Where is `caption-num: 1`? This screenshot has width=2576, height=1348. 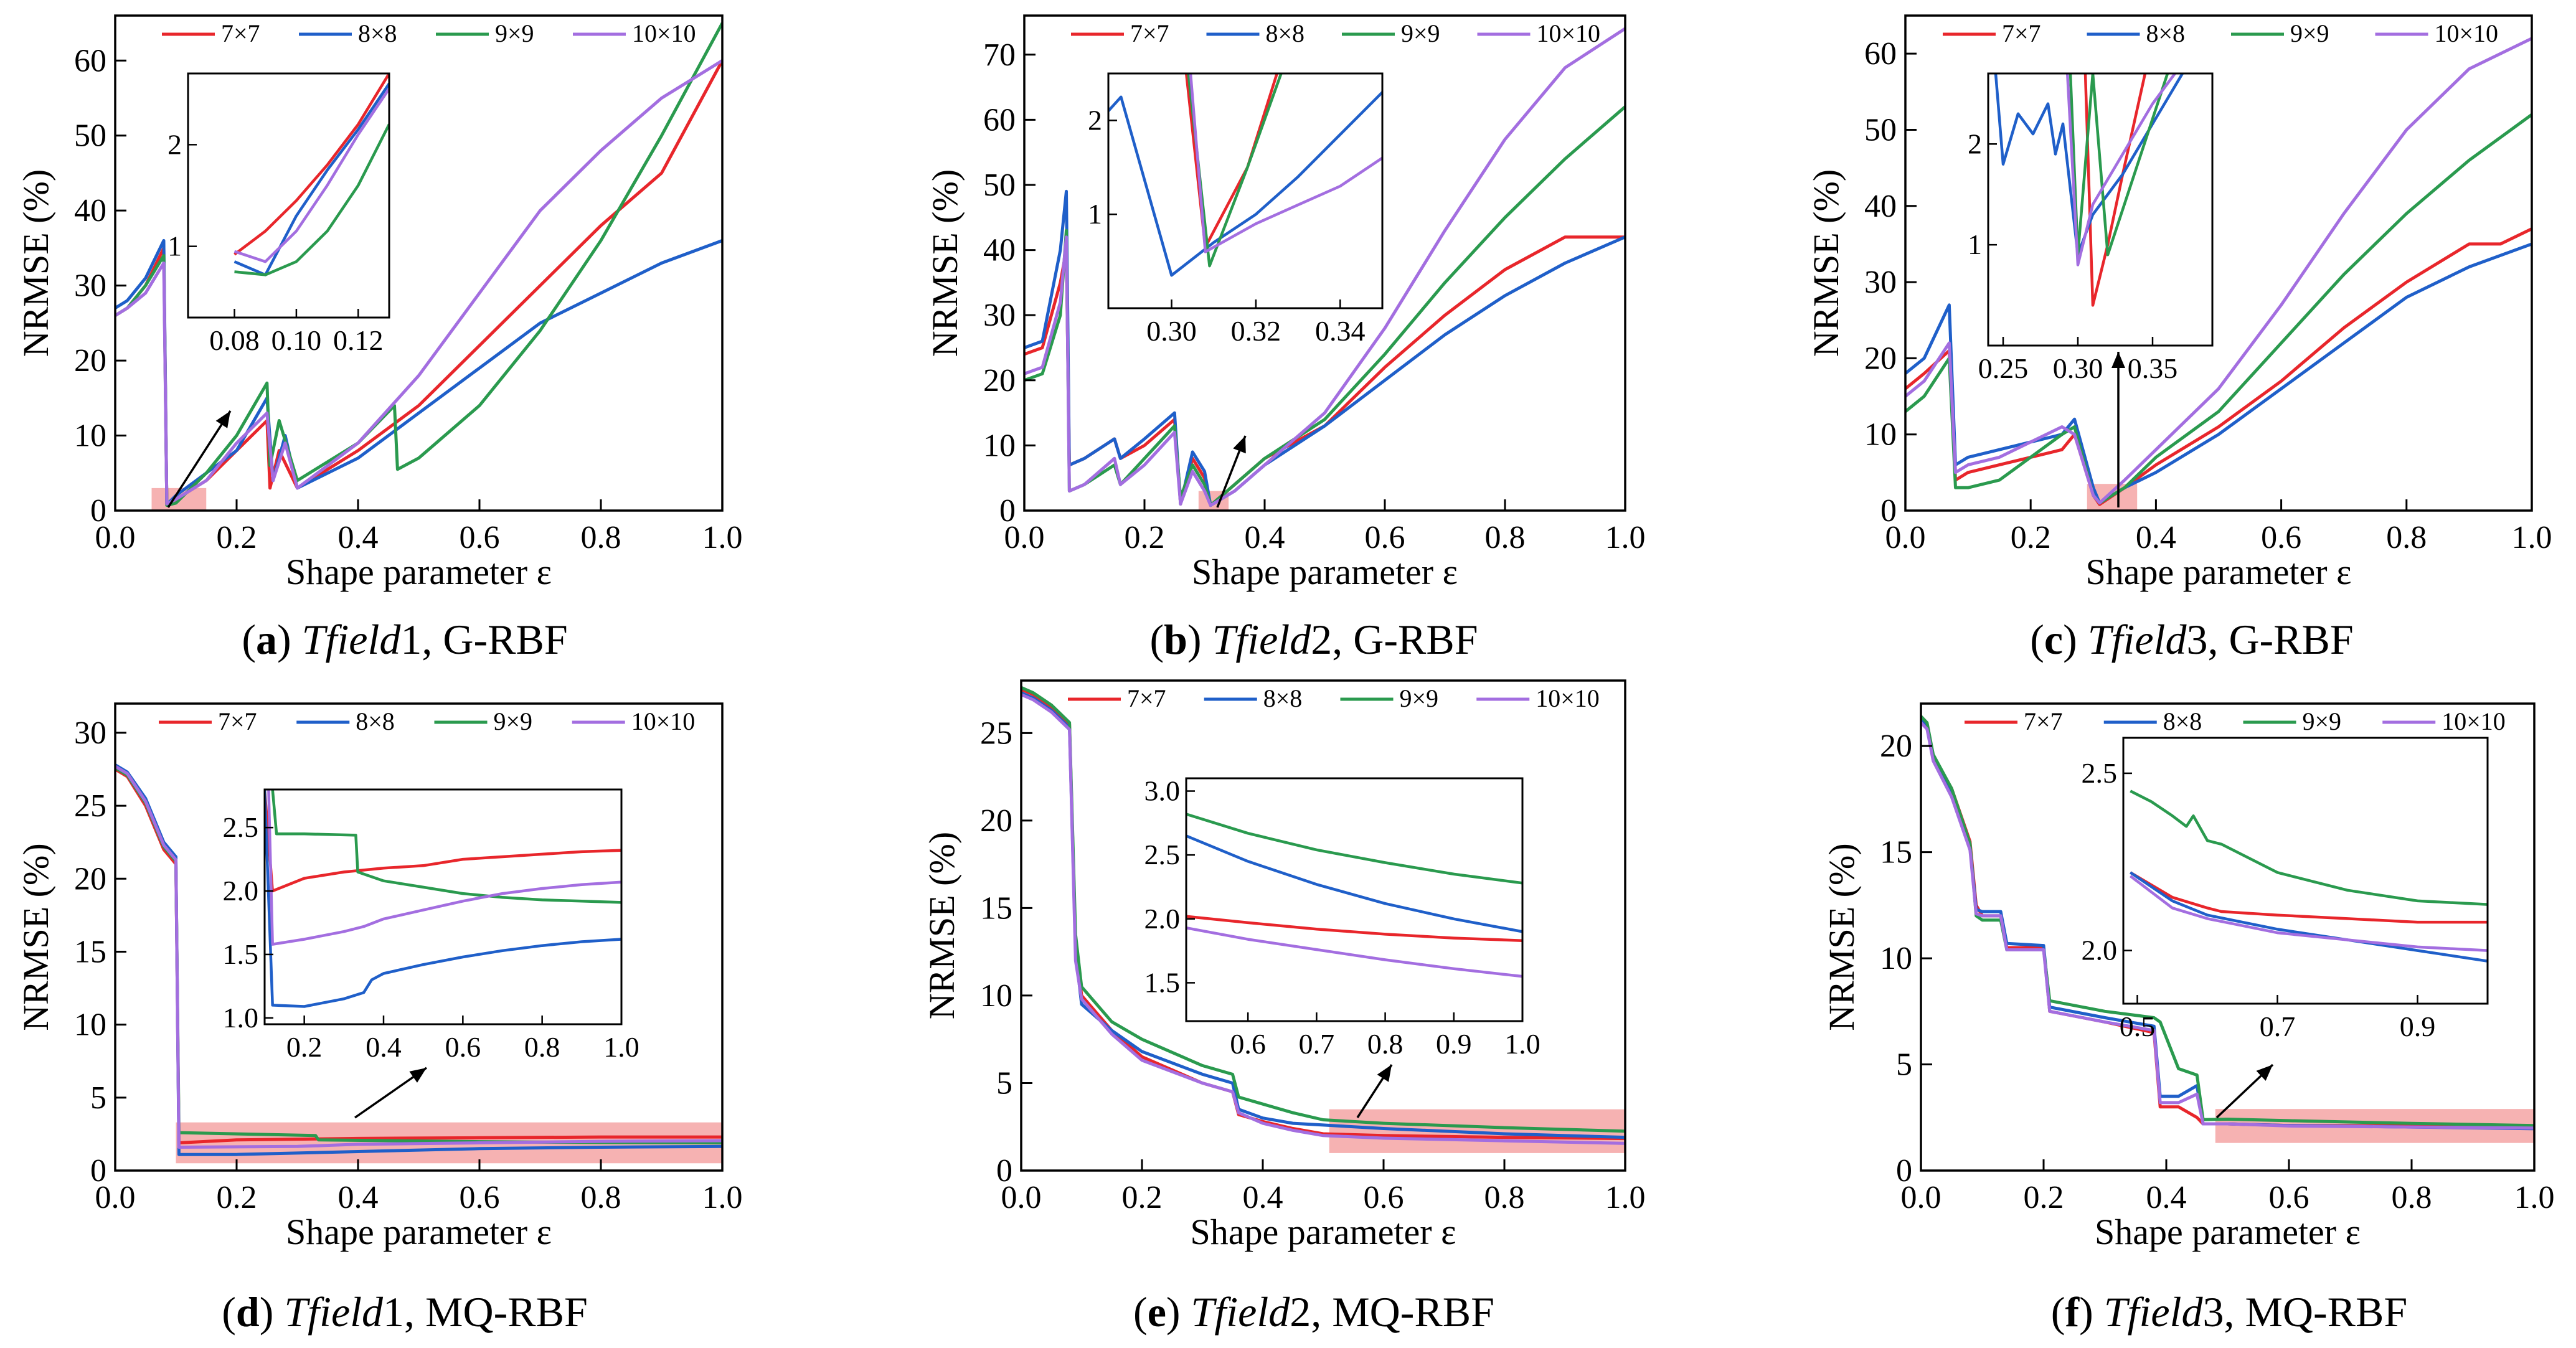 caption-num: 1 is located at coordinates (411, 639).